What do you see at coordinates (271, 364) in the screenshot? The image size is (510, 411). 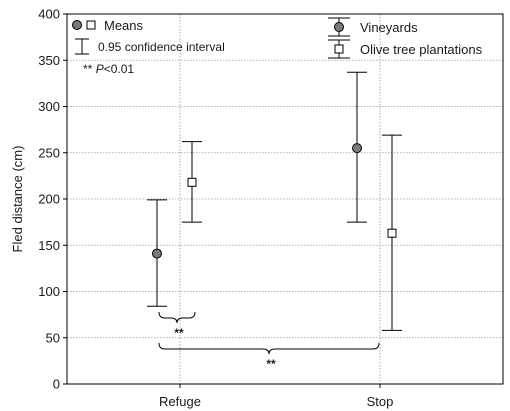 I see `sig-label-vineyards: **` at bounding box center [271, 364].